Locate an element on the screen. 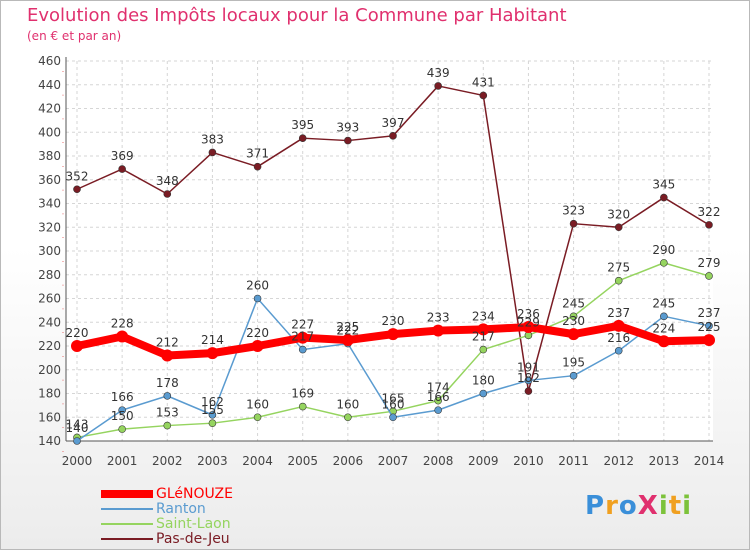 Image resolution: width=750 pixels, height=550 pixels. y-tick-label: 140 is located at coordinates (49, 441).